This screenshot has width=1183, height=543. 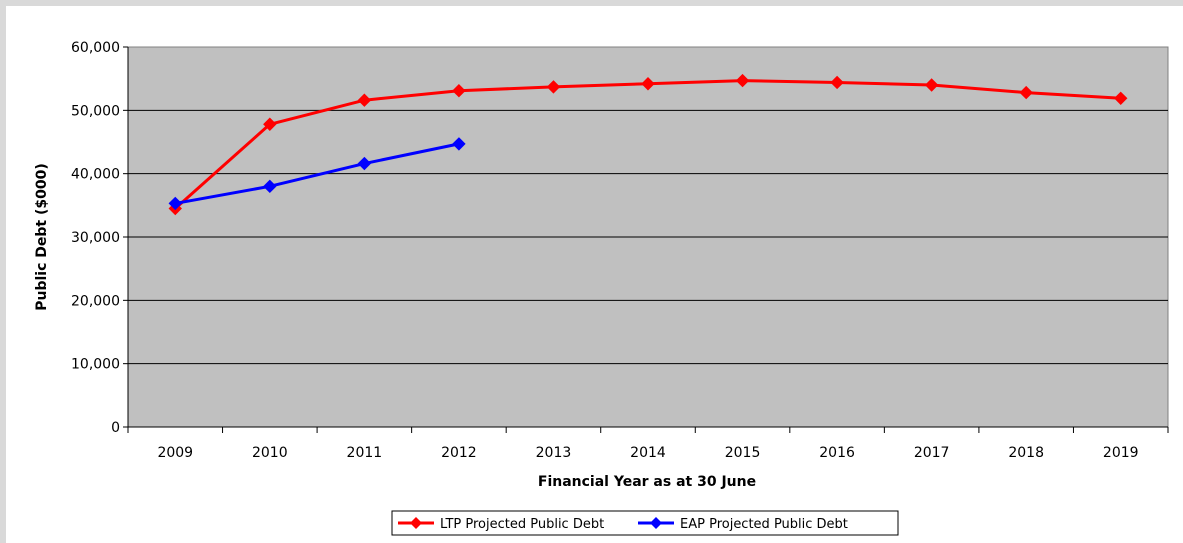 What do you see at coordinates (95, 48) in the screenshot?
I see `y-tick-label: 60,000` at bounding box center [95, 48].